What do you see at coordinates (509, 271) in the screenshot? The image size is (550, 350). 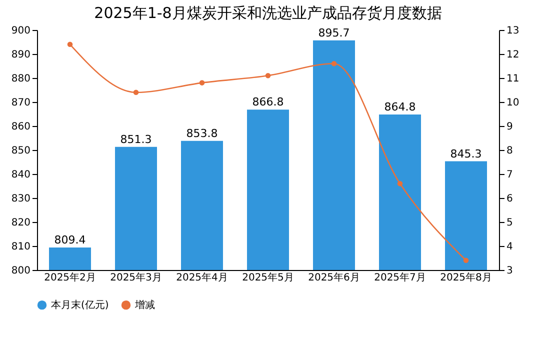 I see `y2-tick-label: 3` at bounding box center [509, 271].